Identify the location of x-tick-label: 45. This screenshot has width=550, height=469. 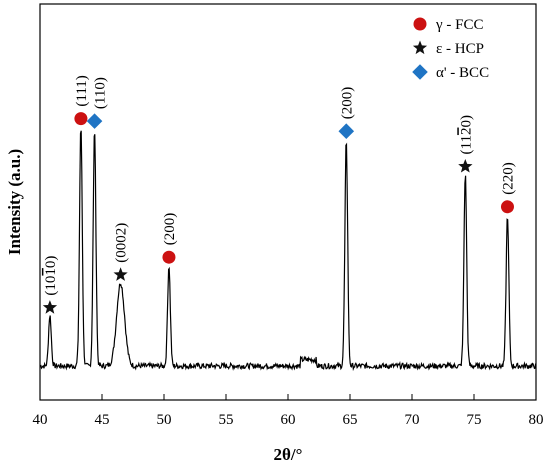
(102, 420).